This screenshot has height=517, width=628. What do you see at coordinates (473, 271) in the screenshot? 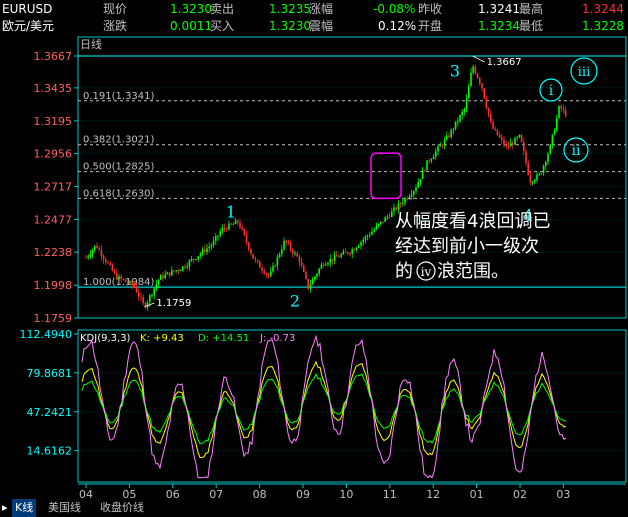
I see `annotation-line-3b: 浪范围。` at bounding box center [473, 271].